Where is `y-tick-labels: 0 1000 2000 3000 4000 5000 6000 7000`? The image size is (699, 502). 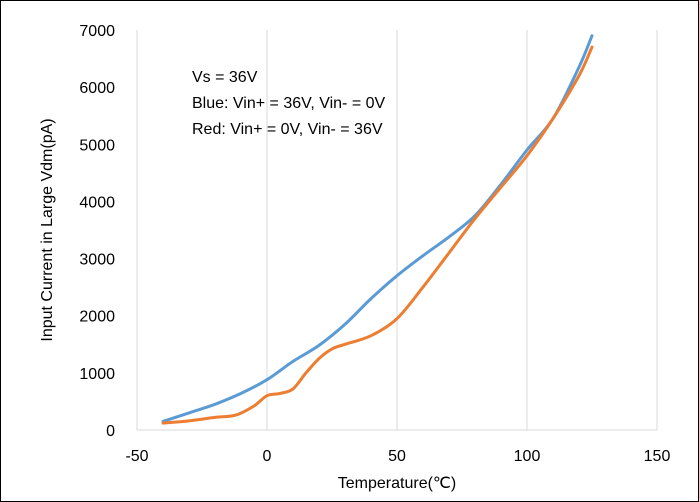
y-tick-labels: 0 1000 2000 3000 4000 5000 6000 7000 is located at coordinates (97, 231).